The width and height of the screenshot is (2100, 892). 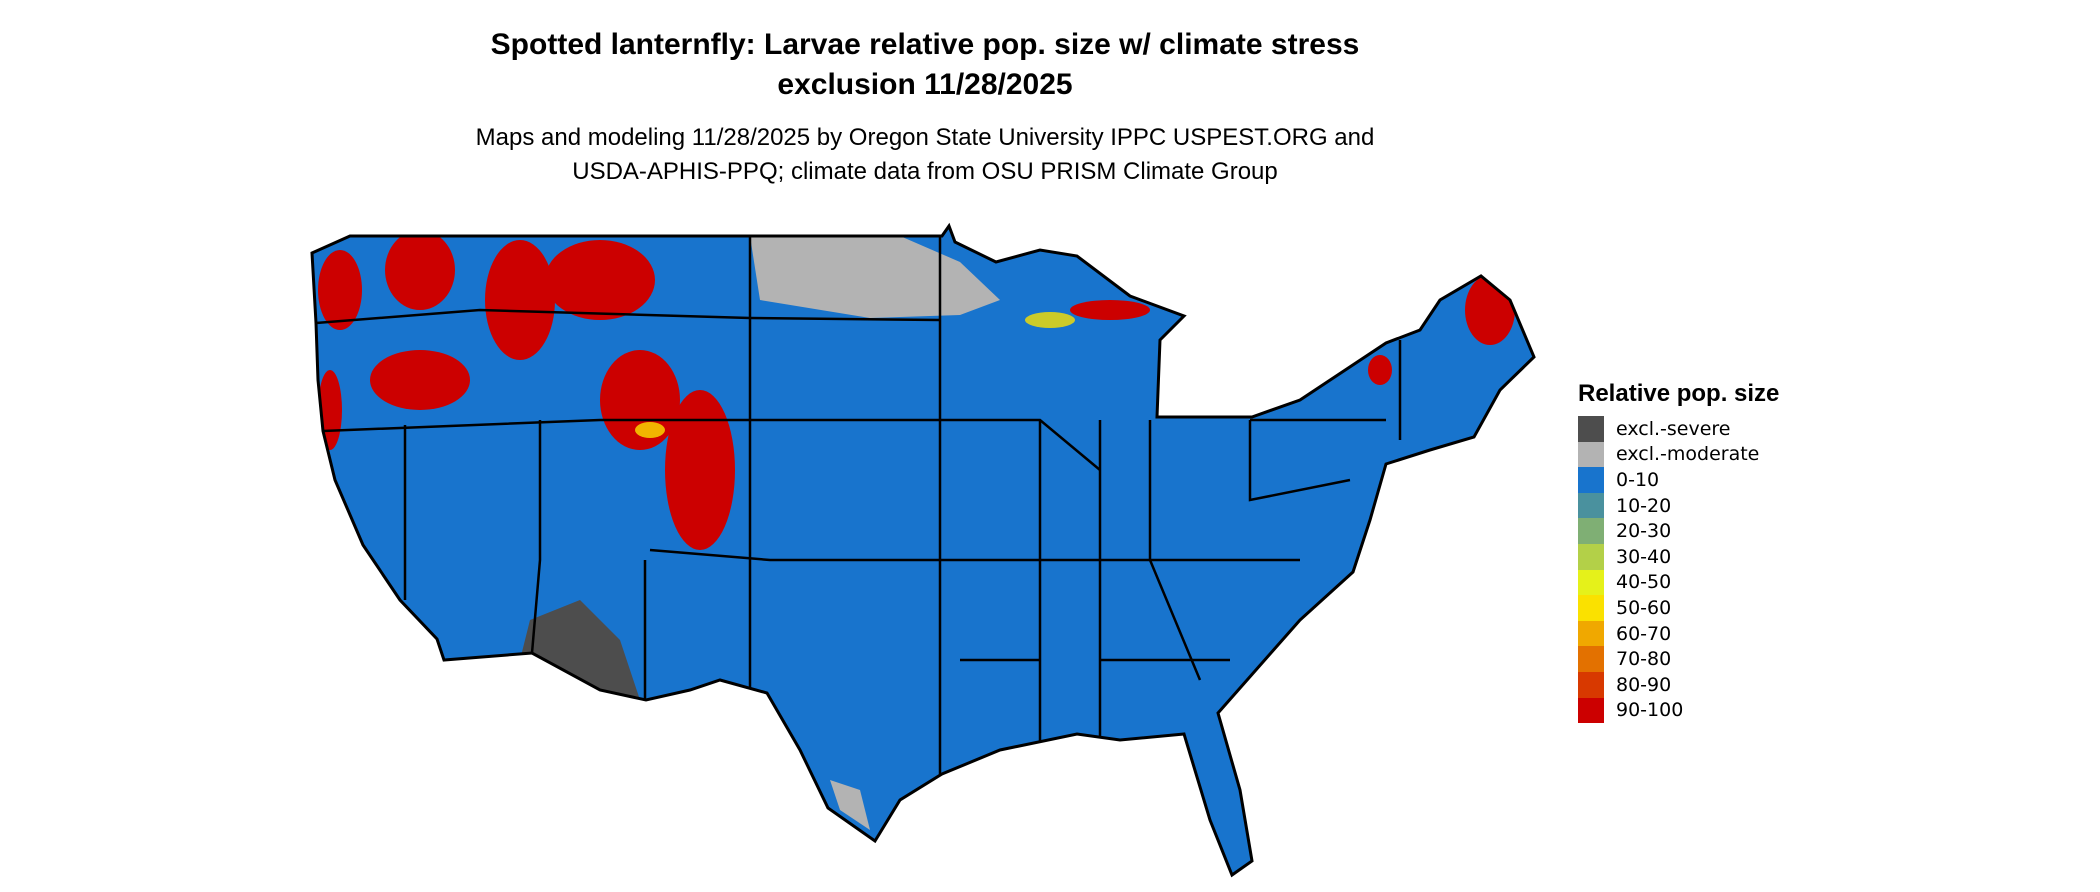 I want to click on legend-label: 20-30, so click(x=1644, y=531).